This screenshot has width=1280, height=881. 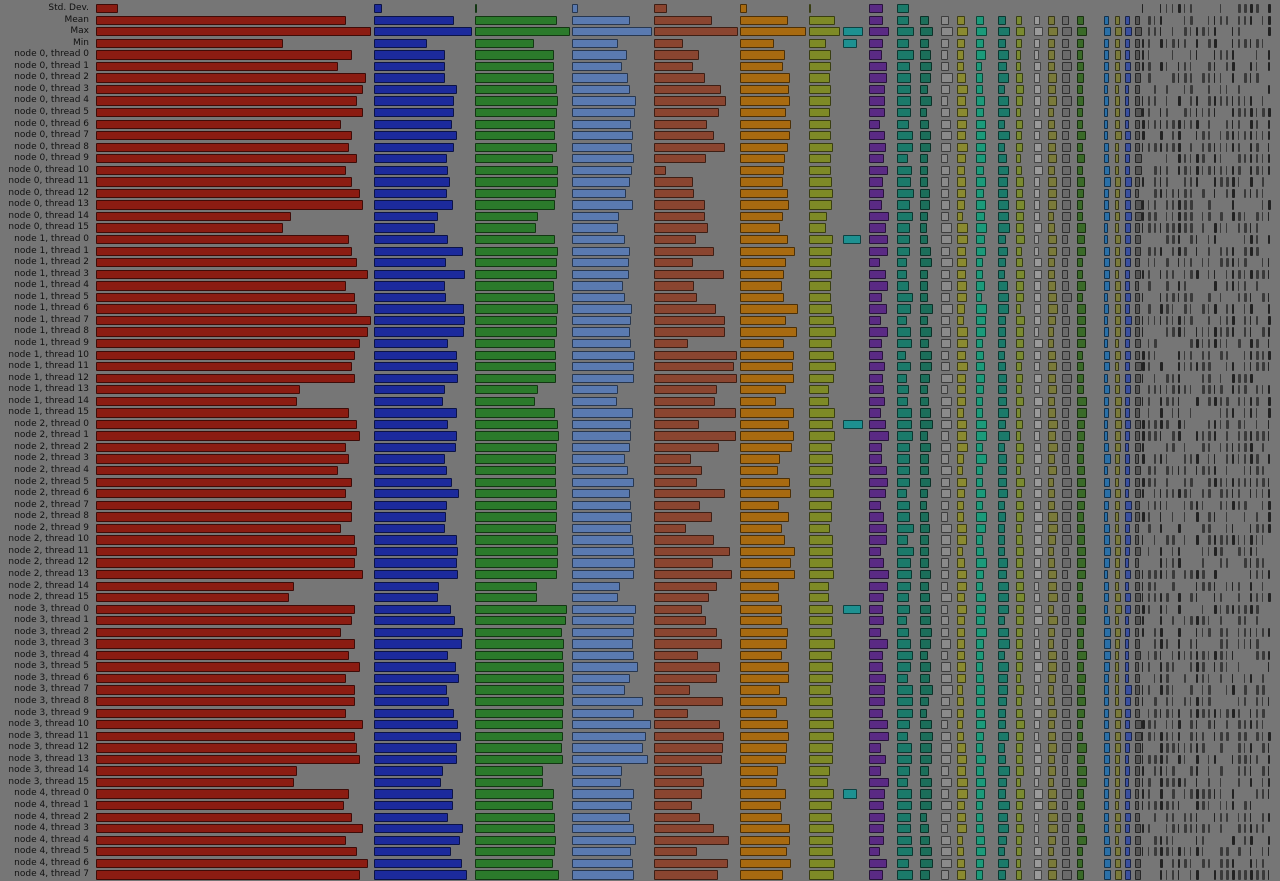 I want to click on row-label: node 3, thread 5, so click(x=51, y=666).